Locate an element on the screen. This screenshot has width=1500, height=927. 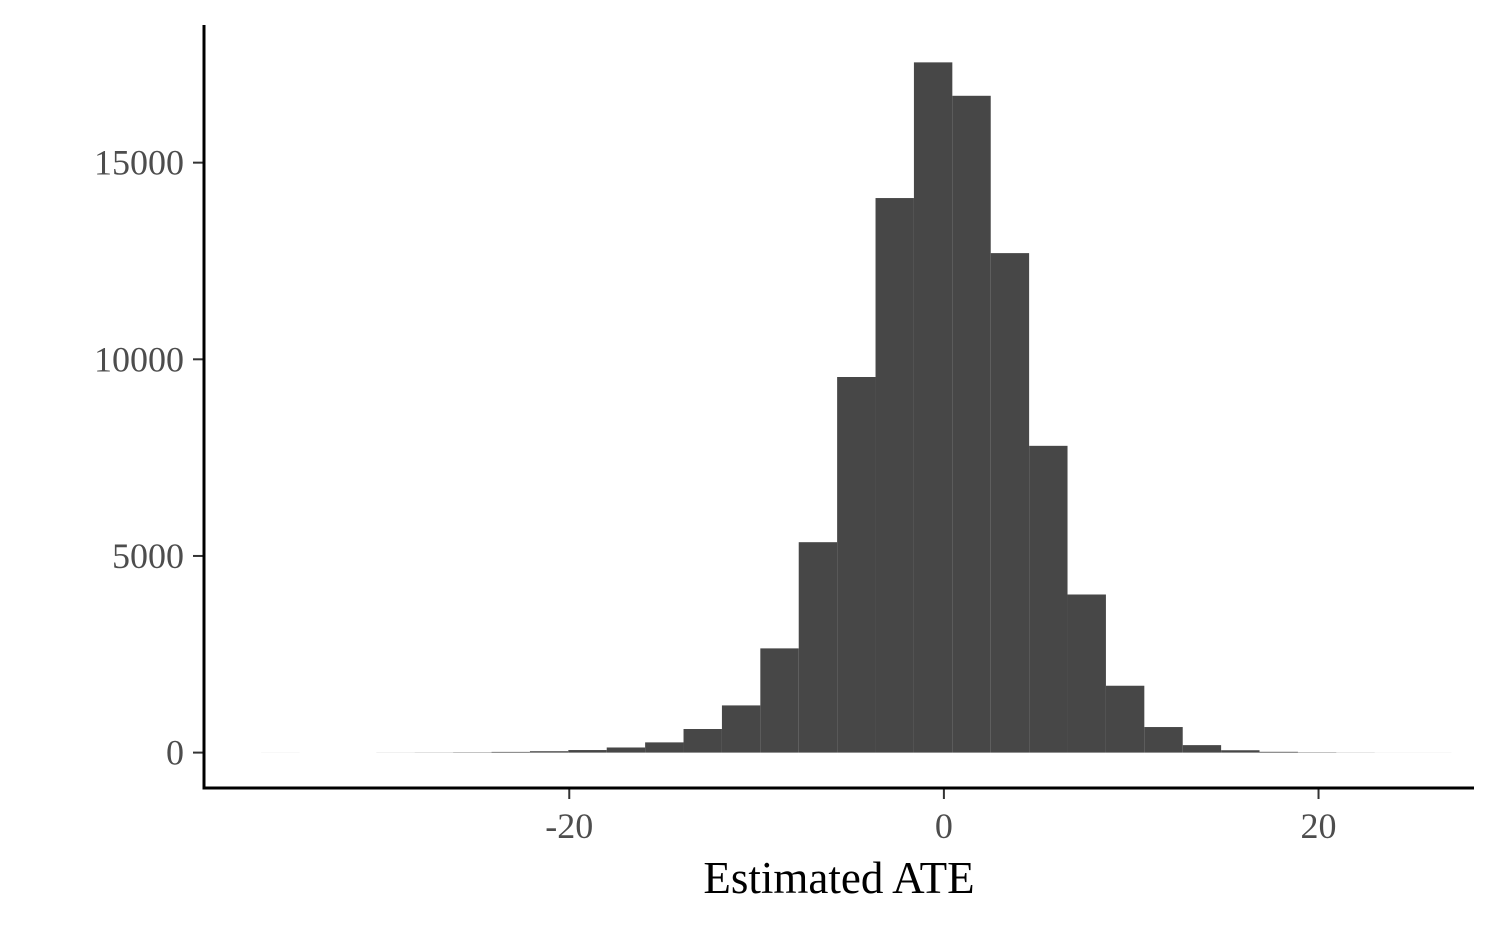
x-tick-label: 20 is located at coordinates (1319, 826).